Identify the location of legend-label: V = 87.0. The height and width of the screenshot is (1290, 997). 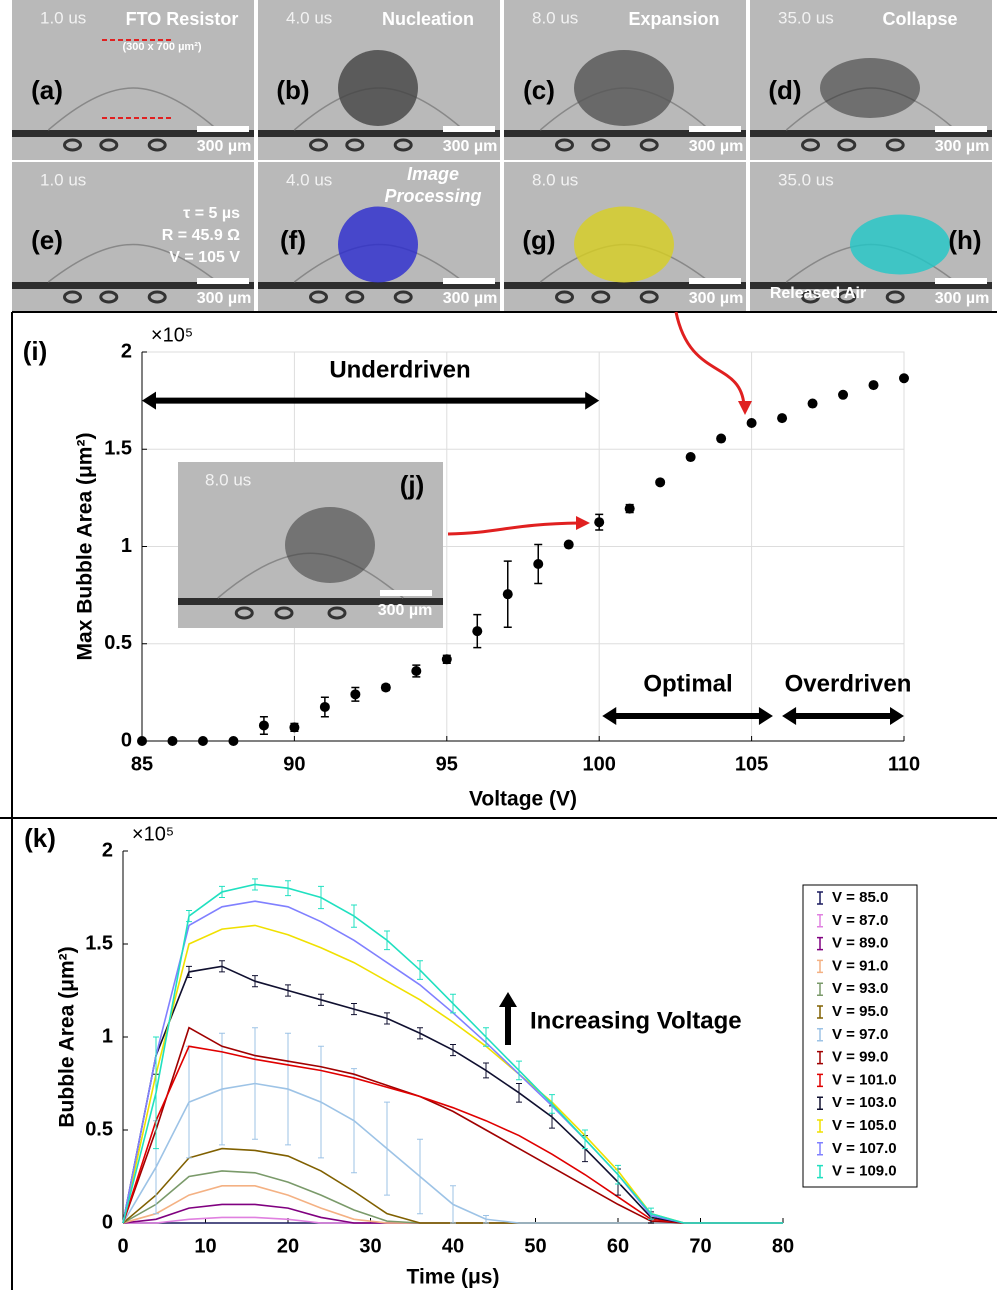
(860, 920).